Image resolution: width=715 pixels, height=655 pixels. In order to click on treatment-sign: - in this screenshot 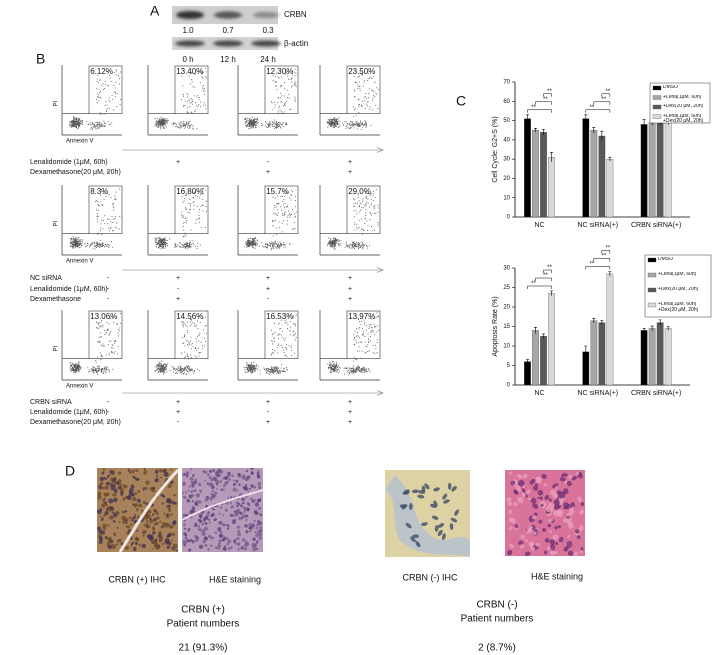, I will do `click(108, 402)`.